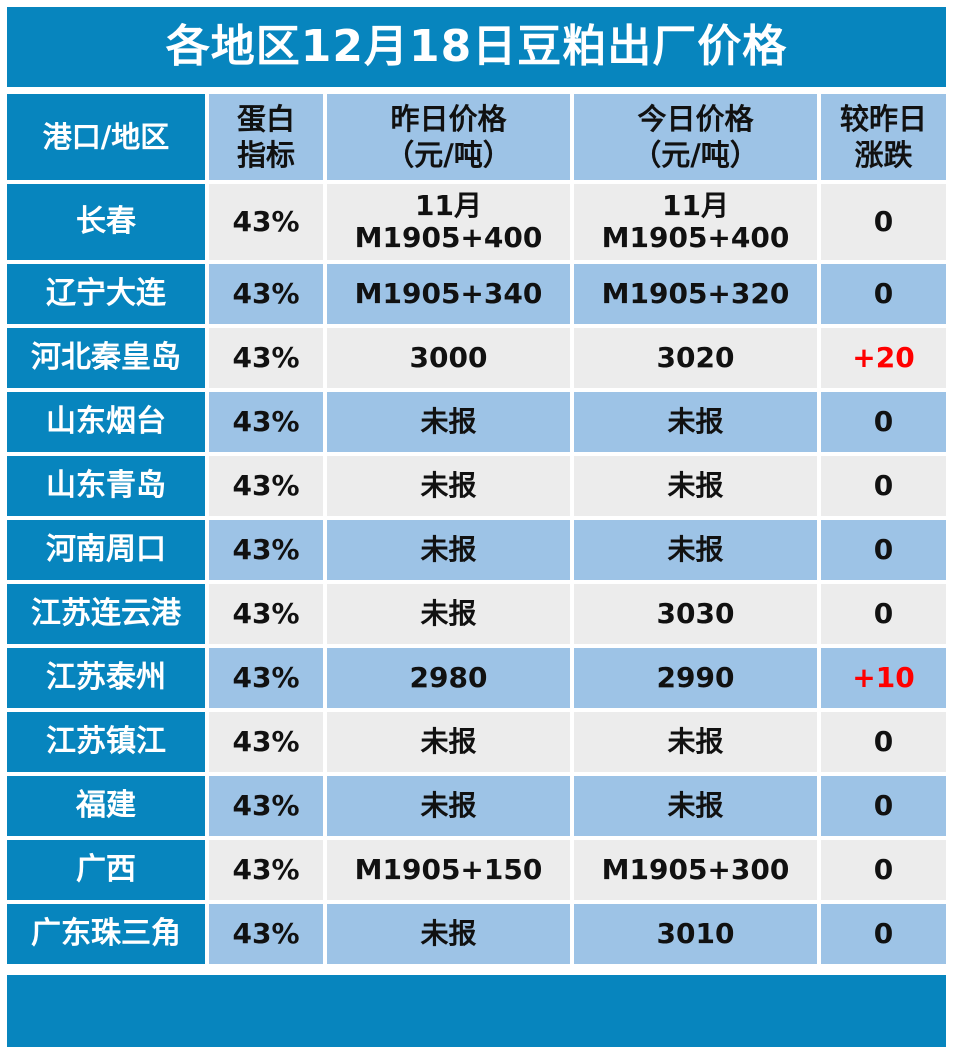 This screenshot has width=956, height=1057. Describe the element at coordinates (106, 742) in the screenshot. I see `row-region: 江苏镇江` at that location.